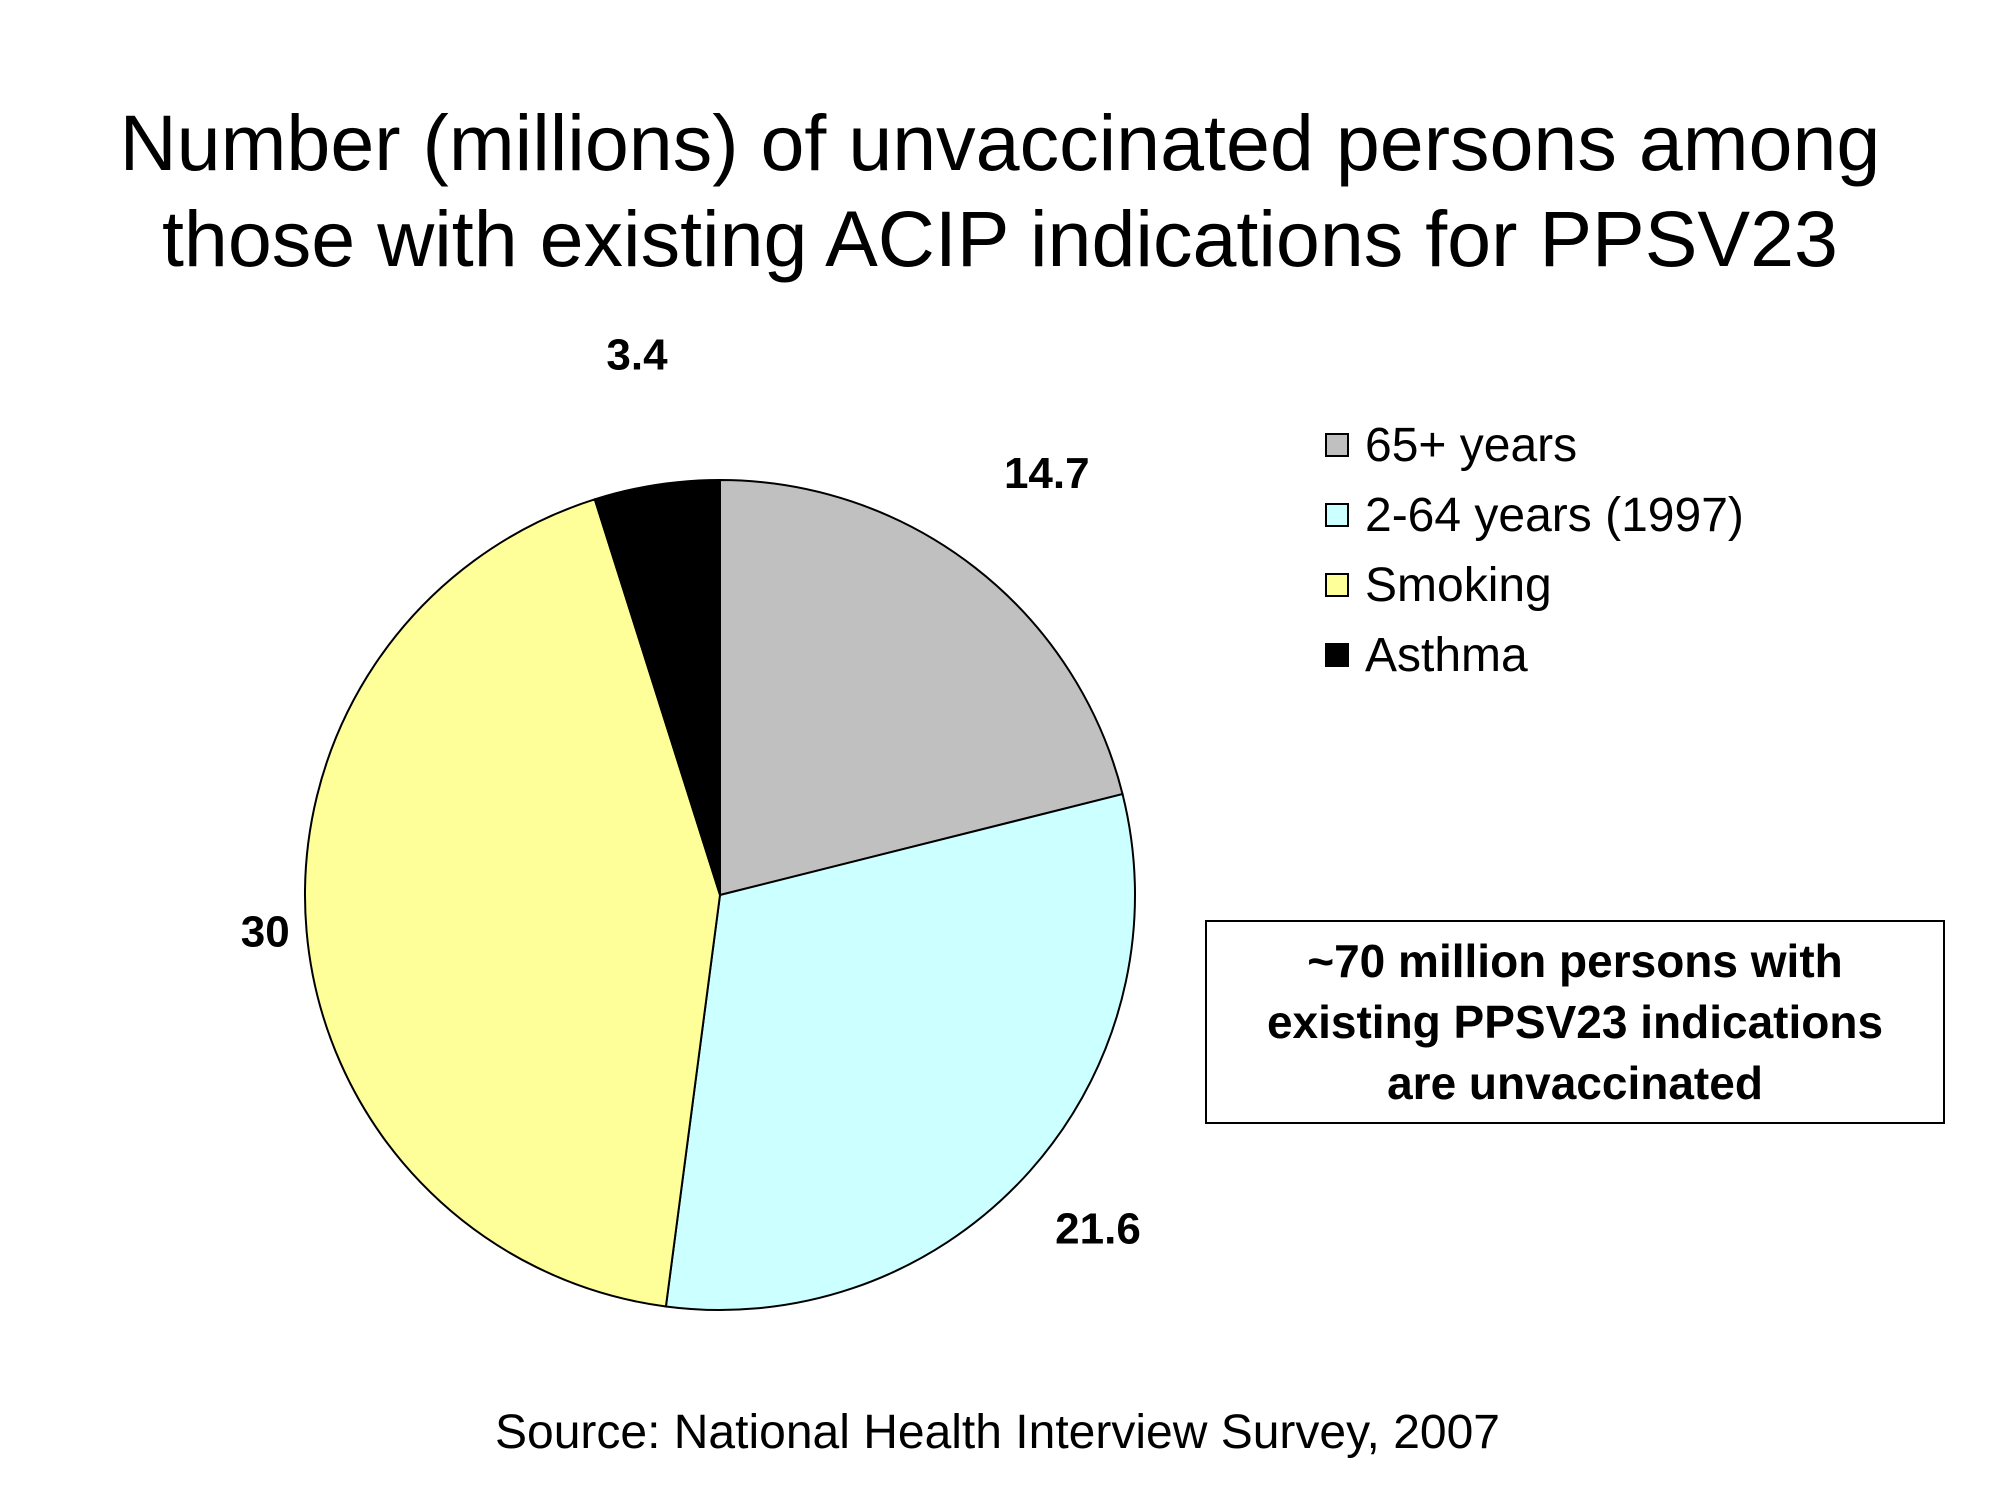  What do you see at coordinates (1575, 960) in the screenshot?
I see `annotation-line: ~70 million persons with` at bounding box center [1575, 960].